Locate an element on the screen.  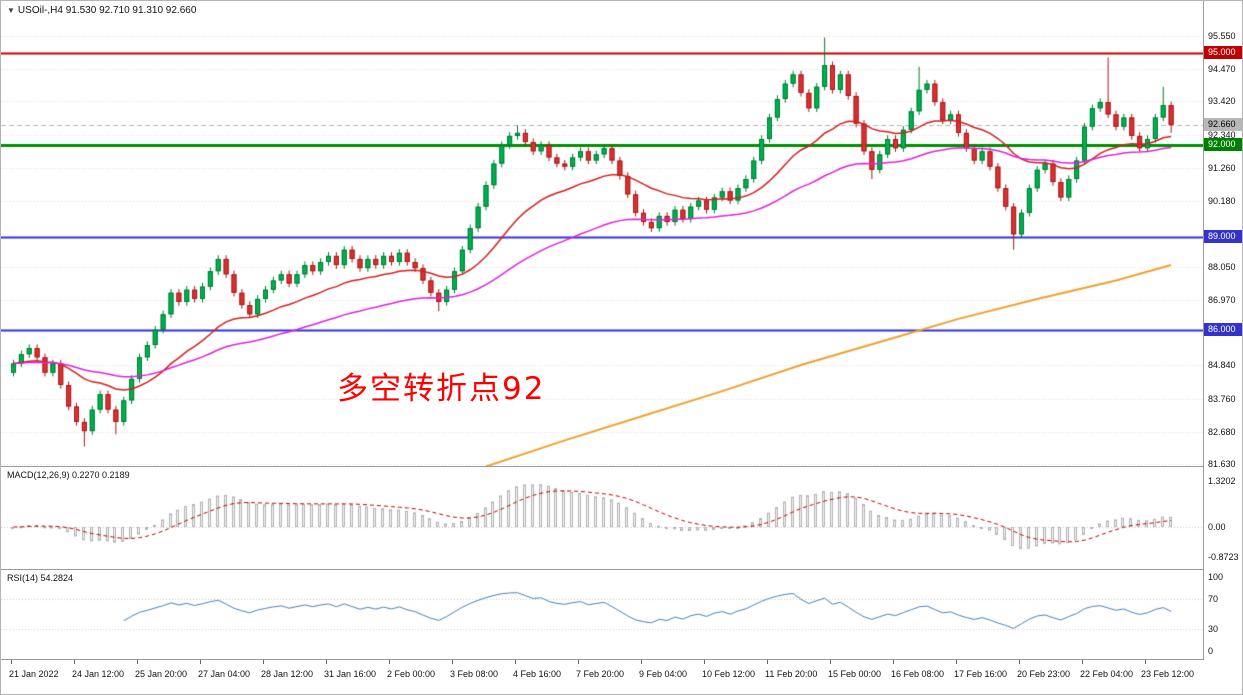
price-axis-label: 82.680 is located at coordinates (1222, 431).